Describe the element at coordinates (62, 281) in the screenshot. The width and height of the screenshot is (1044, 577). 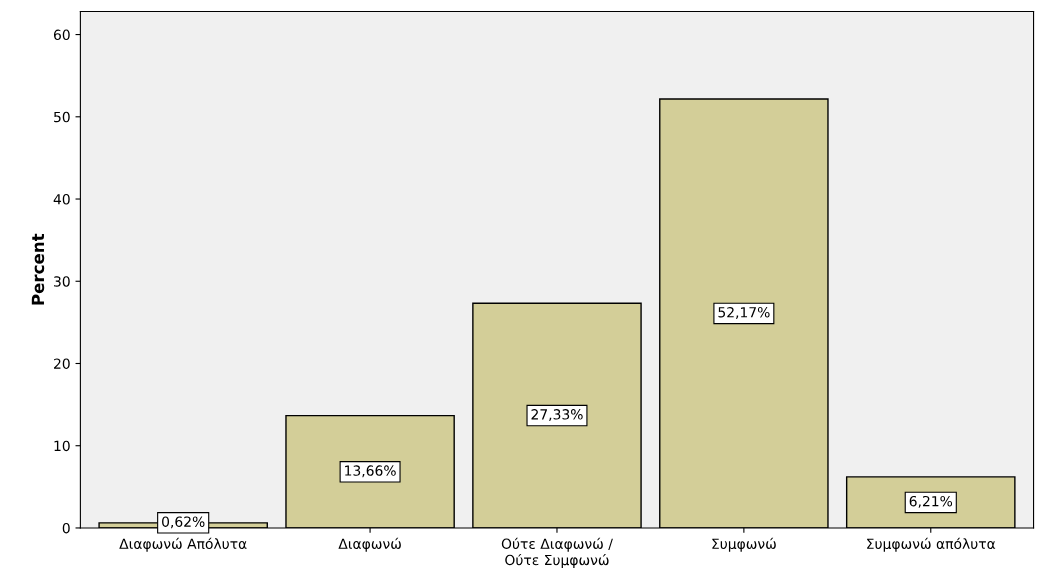
I see `y-tick-label: 30` at that location.